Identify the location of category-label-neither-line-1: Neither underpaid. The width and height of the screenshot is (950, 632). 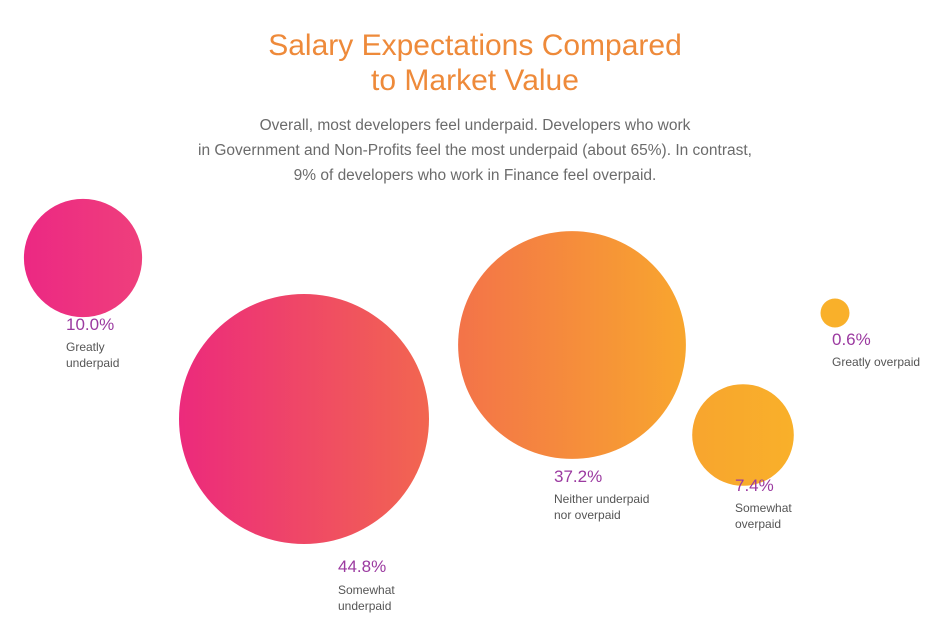
(601, 499).